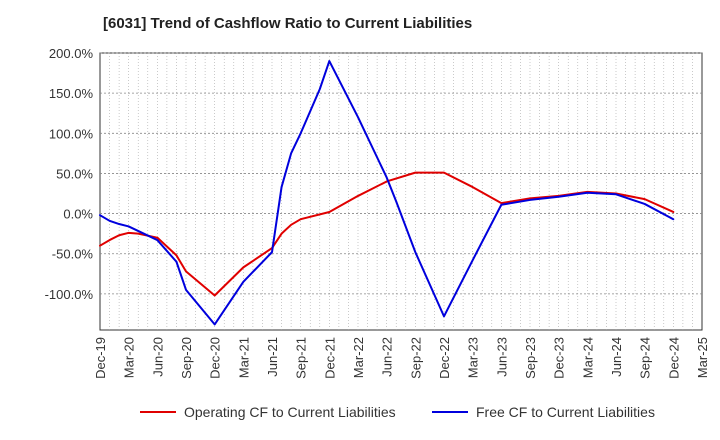 The width and height of the screenshot is (720, 440). What do you see at coordinates (473, 357) in the screenshot?
I see `x-tick-label: Mar-23` at bounding box center [473, 357].